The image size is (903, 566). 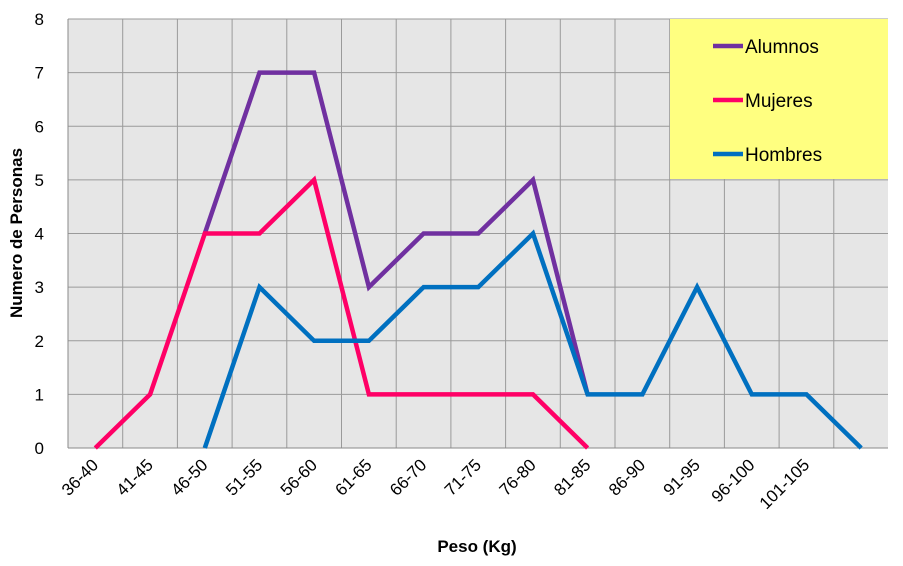 I want to click on x-tick-label: 71-75, so click(x=463, y=477).